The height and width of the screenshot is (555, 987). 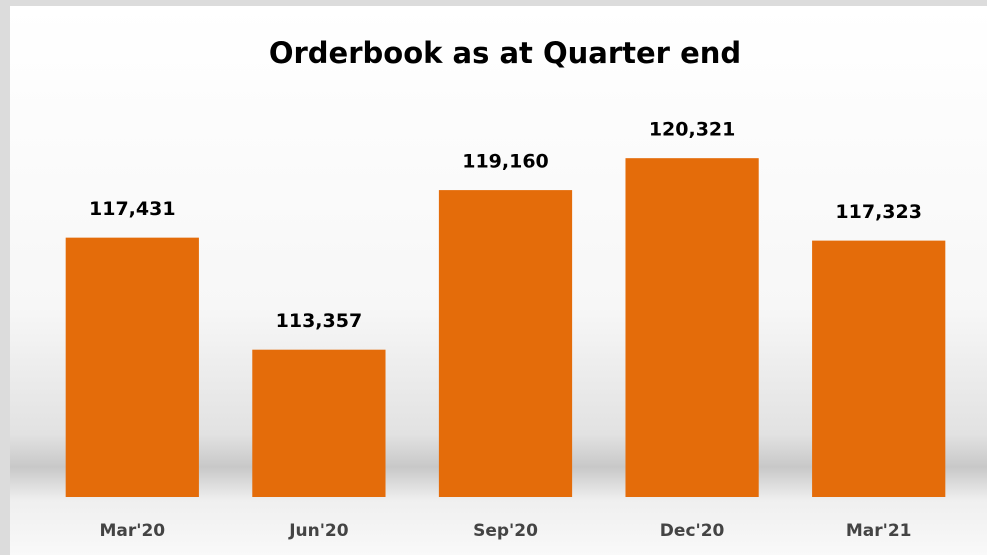 I want to click on x-tick-label: Dec'20, so click(x=692, y=531).